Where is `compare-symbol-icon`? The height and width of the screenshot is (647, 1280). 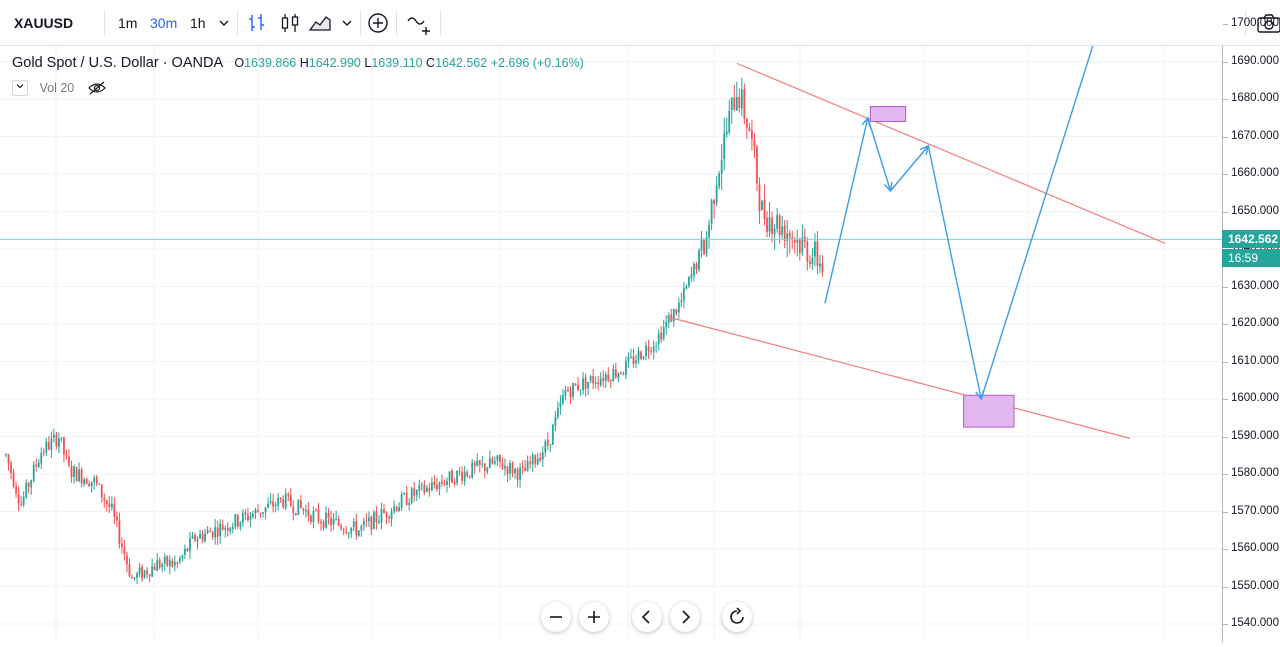 compare-symbol-icon is located at coordinates (418, 23).